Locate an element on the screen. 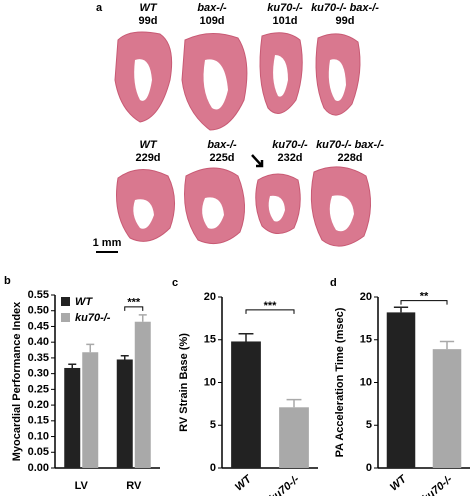 This screenshot has height=496, width=474. y-tick-label: 0.30 is located at coordinates (38, 374).